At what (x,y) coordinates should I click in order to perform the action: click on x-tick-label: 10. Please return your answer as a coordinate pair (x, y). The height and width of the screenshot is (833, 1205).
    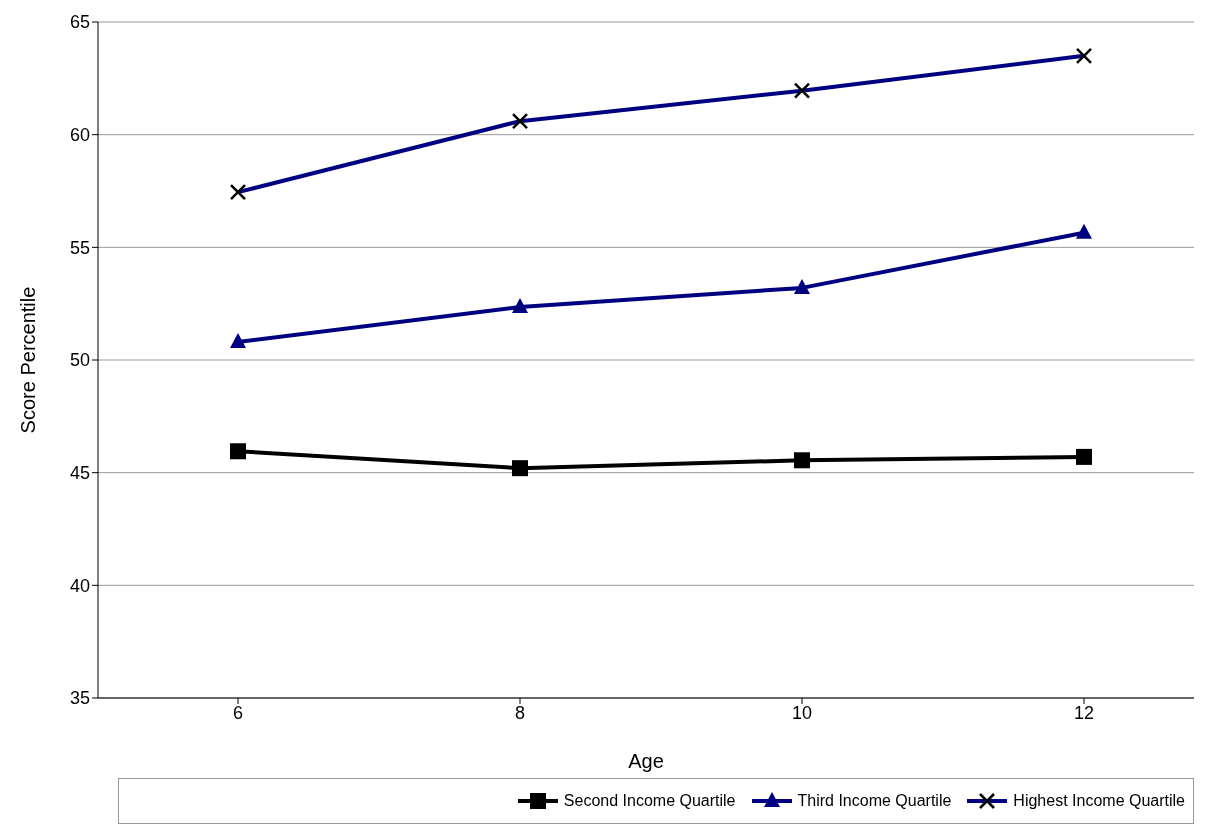
    Looking at the image, I should click on (802, 712).